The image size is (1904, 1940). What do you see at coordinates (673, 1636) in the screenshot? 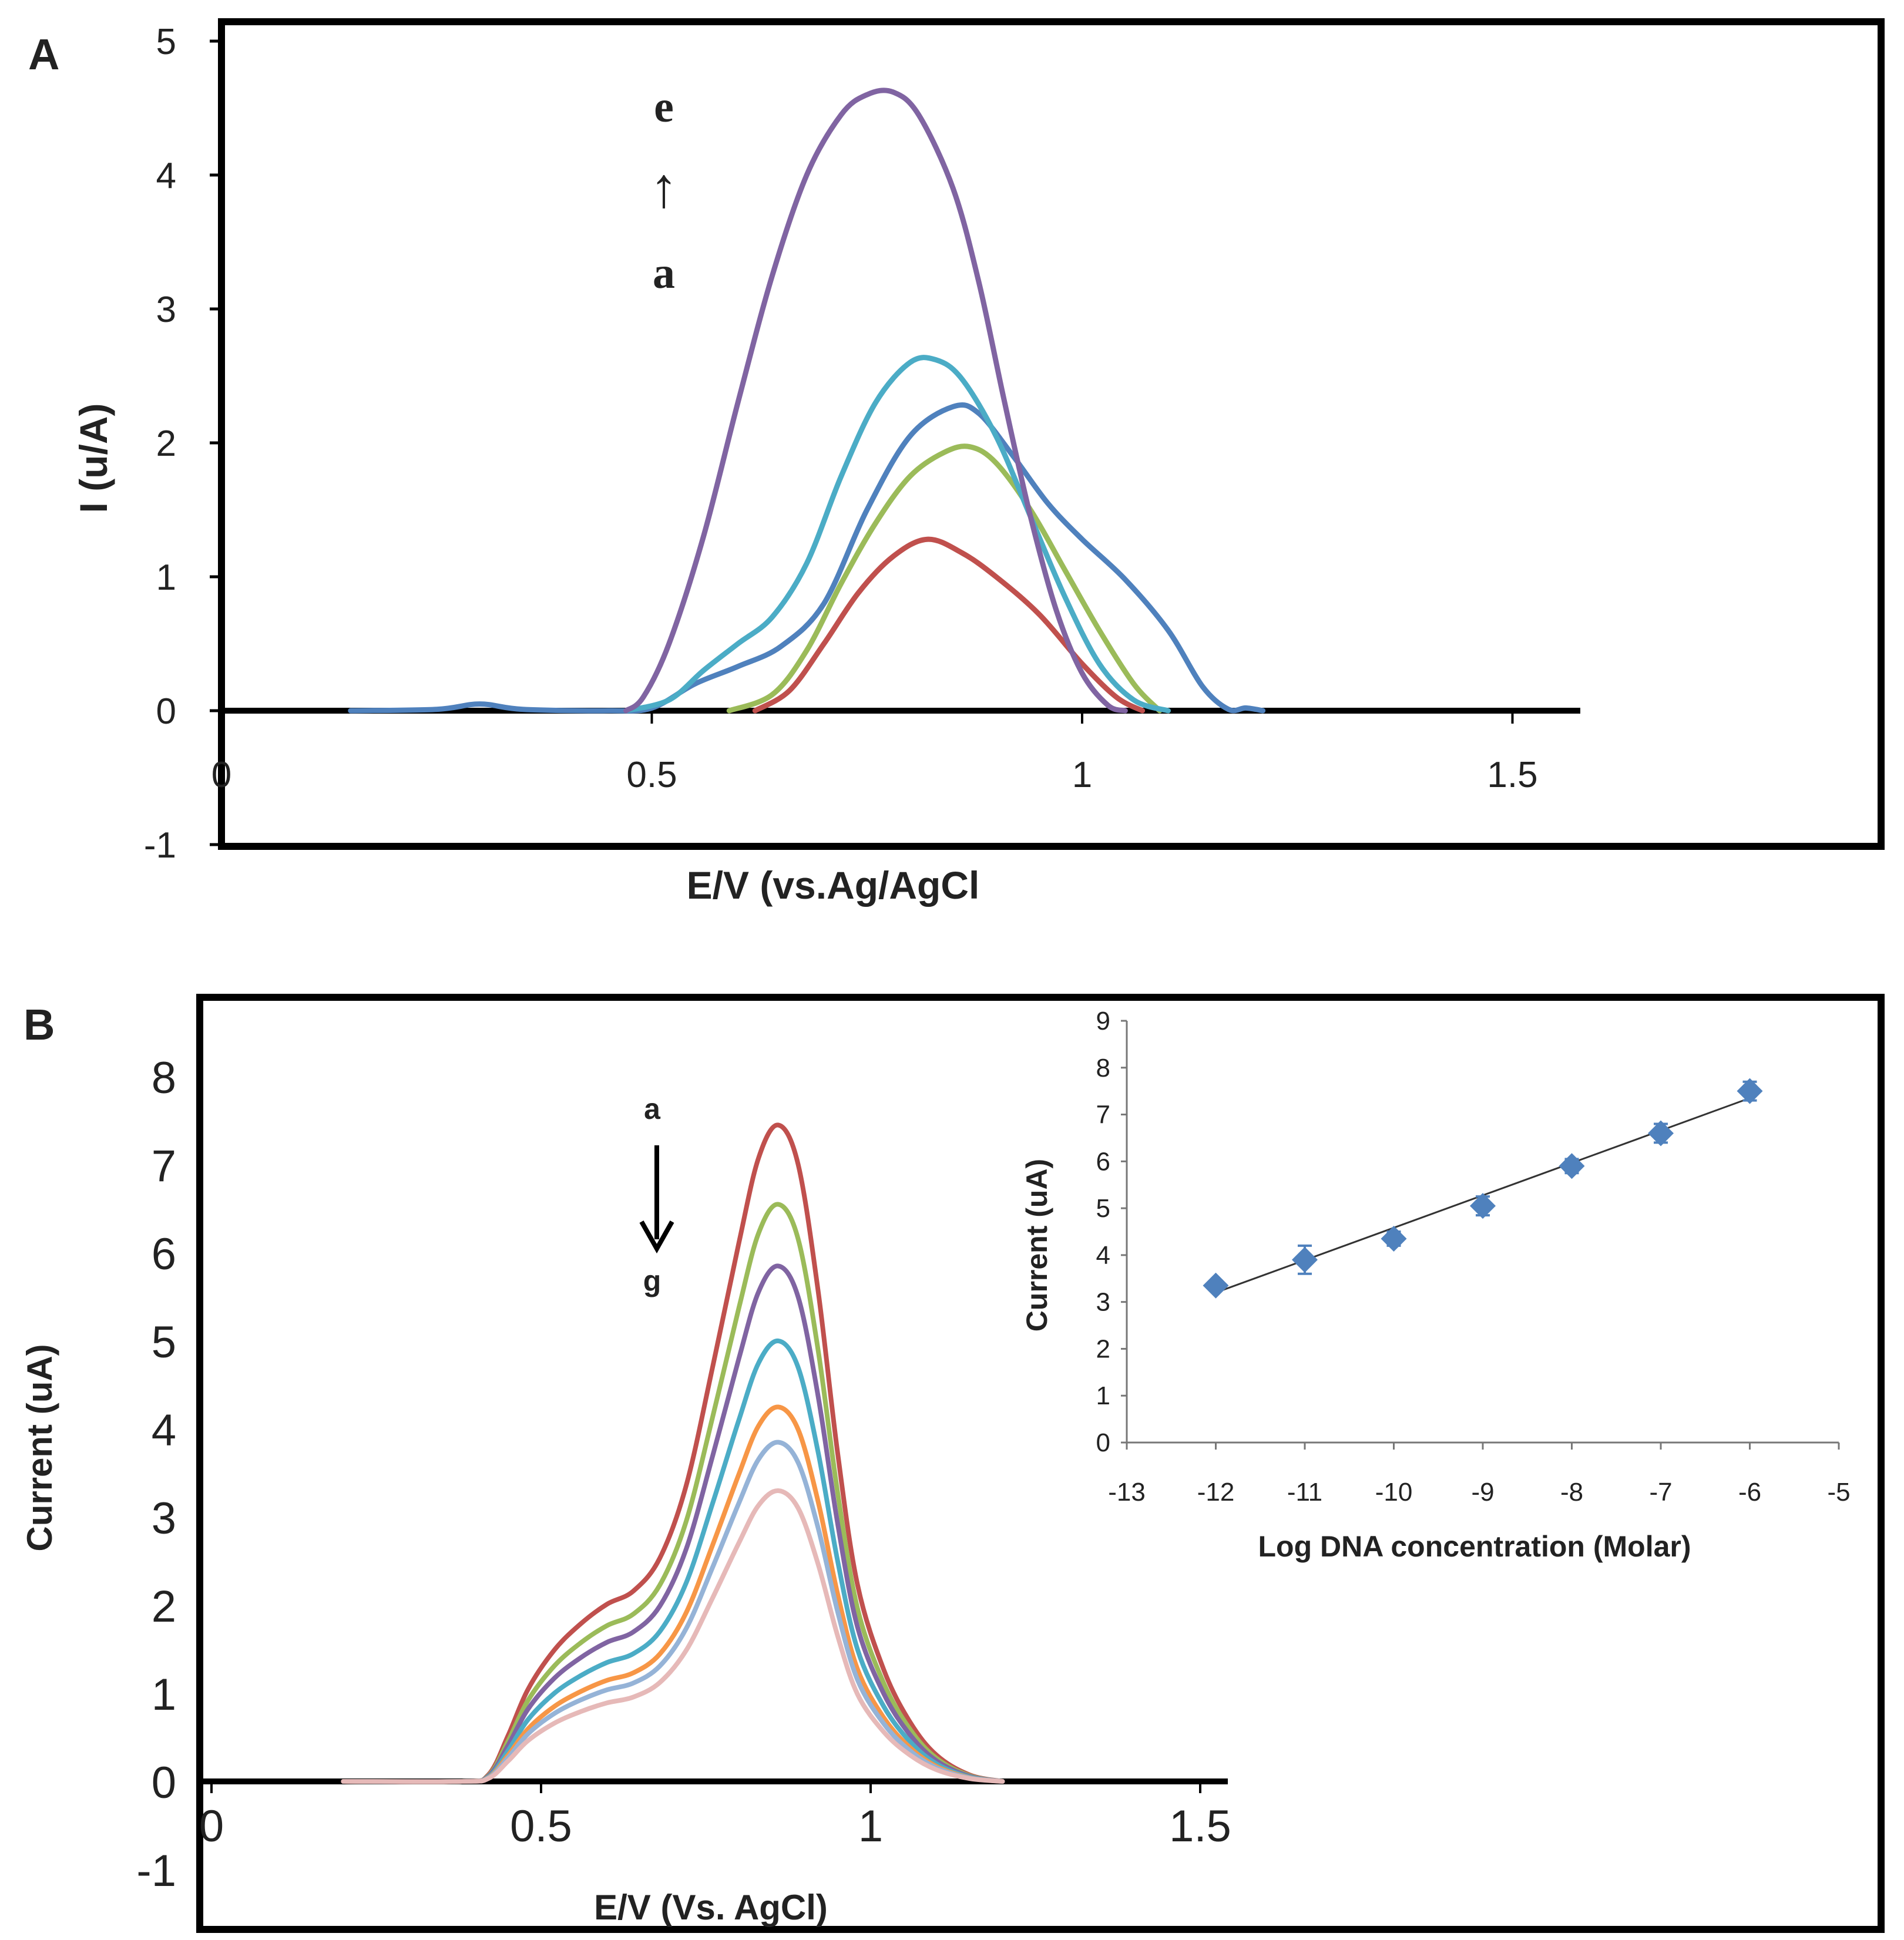
I see `panel-b-series-g` at bounding box center [673, 1636].